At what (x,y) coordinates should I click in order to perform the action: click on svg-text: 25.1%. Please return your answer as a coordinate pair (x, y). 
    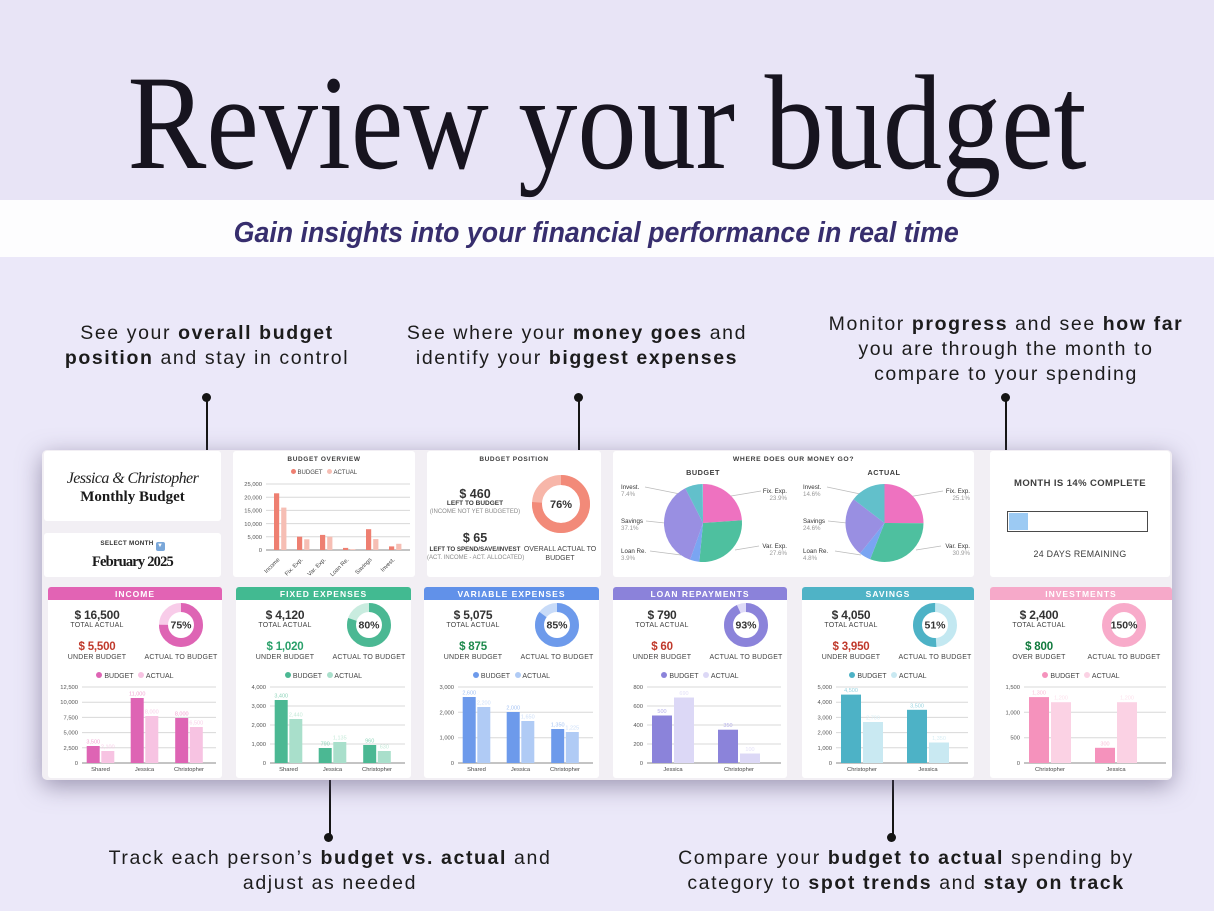
    Looking at the image, I should click on (961, 498).